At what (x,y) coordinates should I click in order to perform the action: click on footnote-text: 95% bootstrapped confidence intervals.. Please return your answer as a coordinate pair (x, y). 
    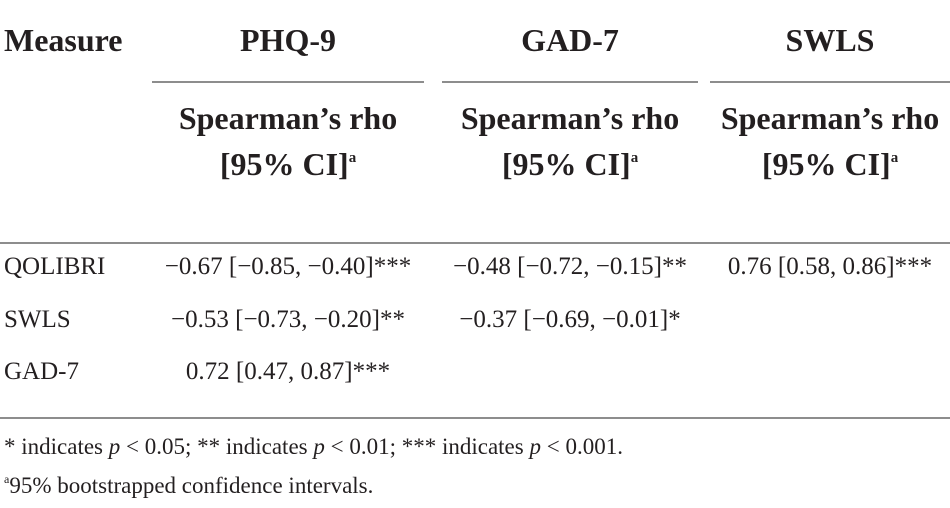
    Looking at the image, I should click on (191, 485).